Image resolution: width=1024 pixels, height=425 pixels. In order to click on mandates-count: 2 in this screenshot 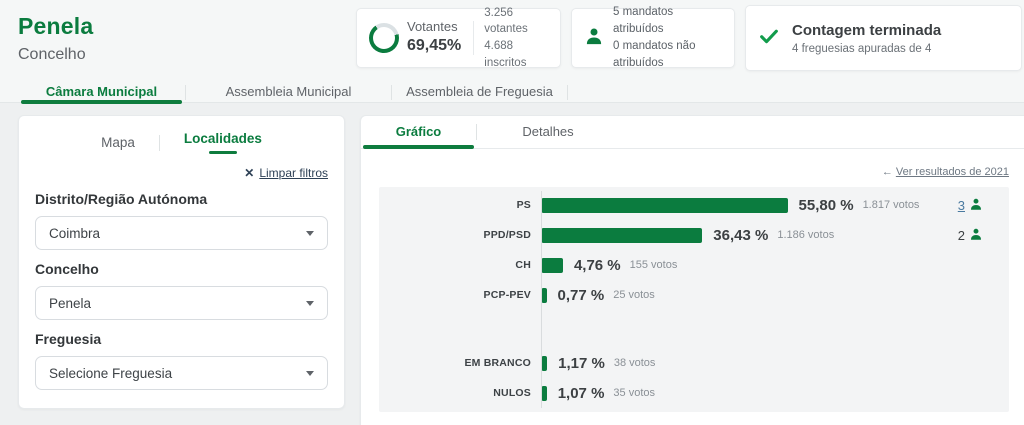, I will do `click(961, 235)`.